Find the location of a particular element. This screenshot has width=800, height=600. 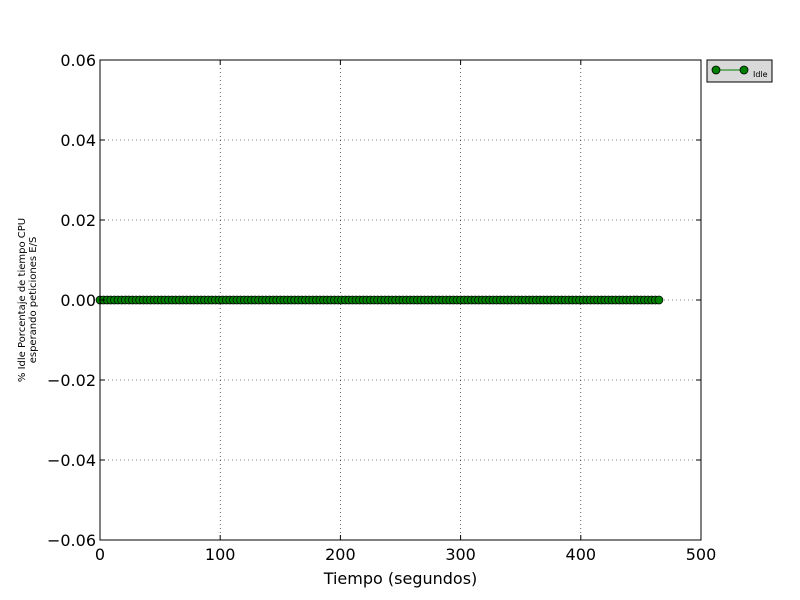

x-tick-label: 300 is located at coordinates (460, 554).